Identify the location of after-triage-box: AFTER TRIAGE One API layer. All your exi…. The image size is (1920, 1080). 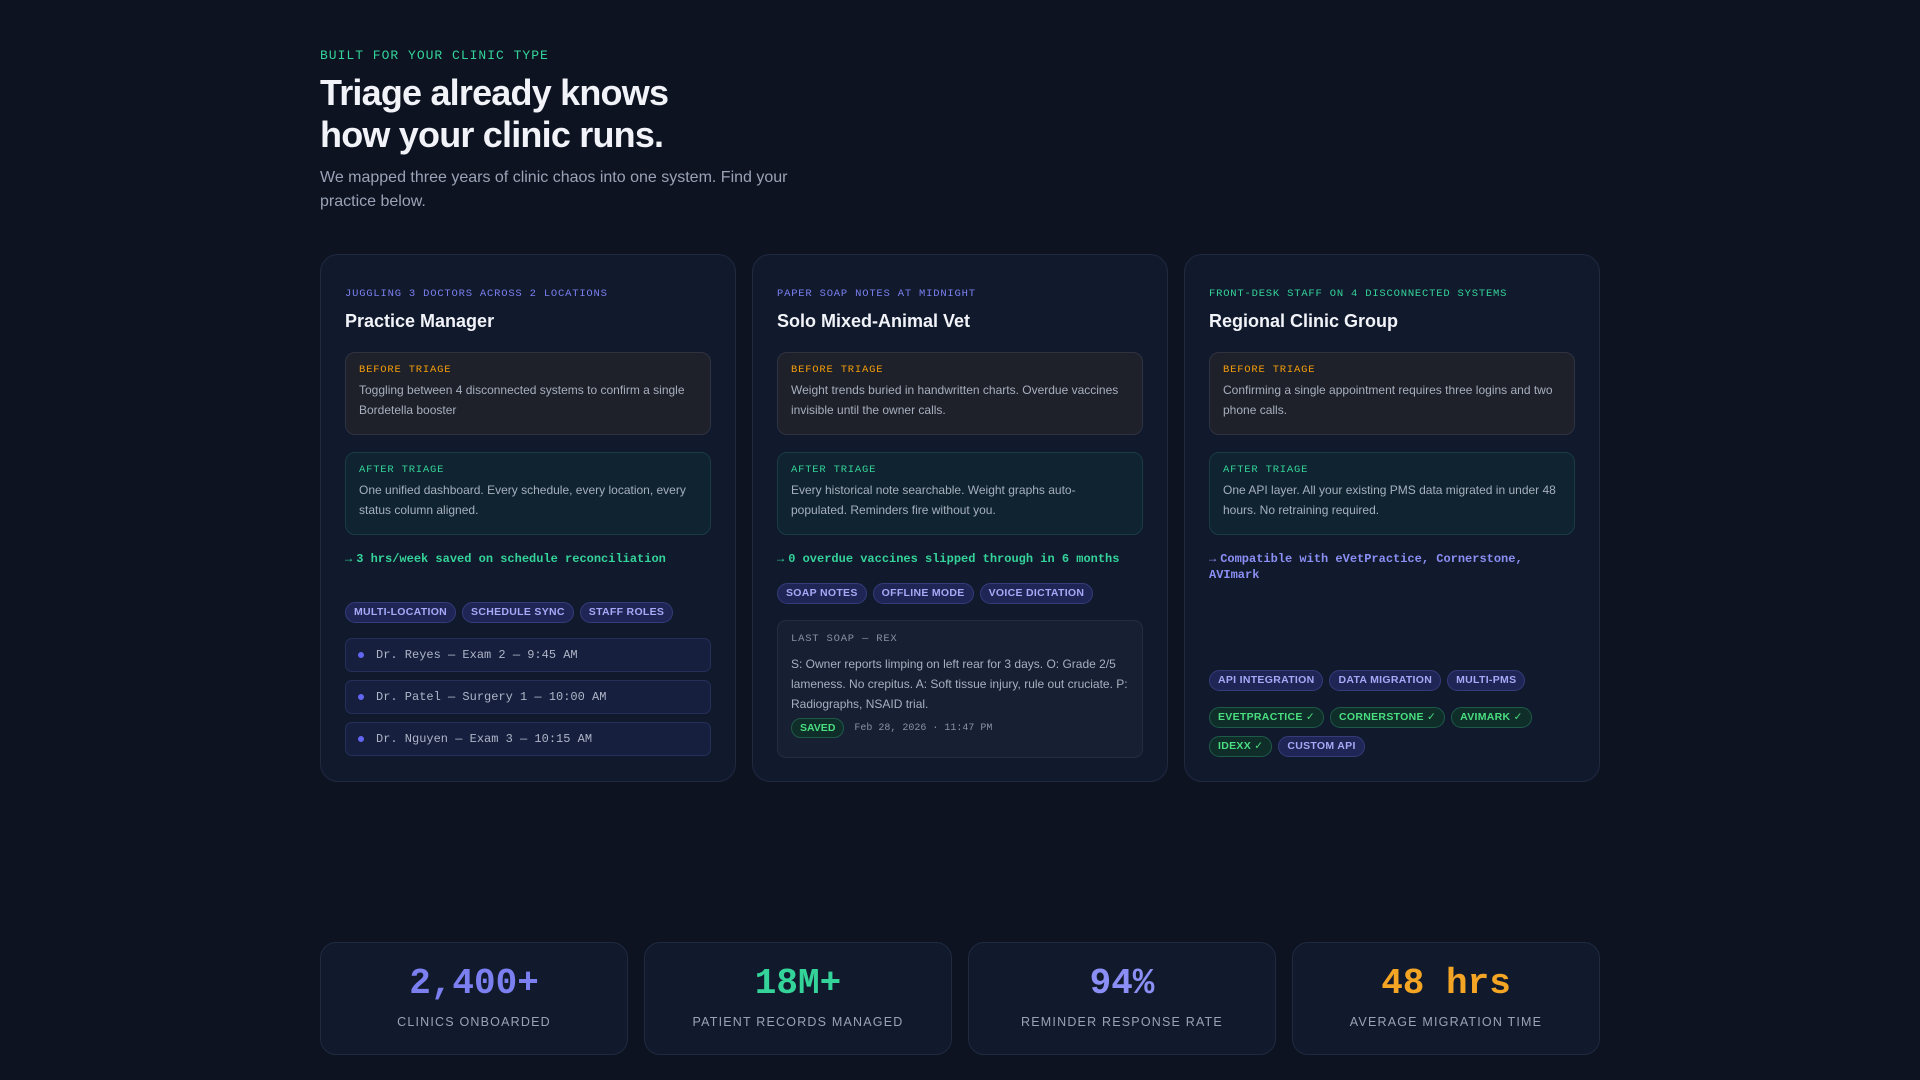
(1392, 493).